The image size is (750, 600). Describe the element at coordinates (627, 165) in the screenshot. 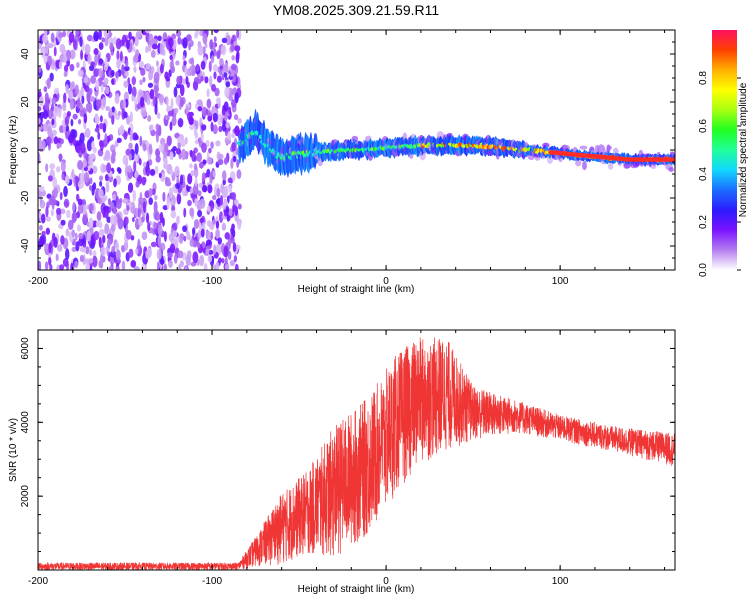

I see `signal-halo-cell` at that location.